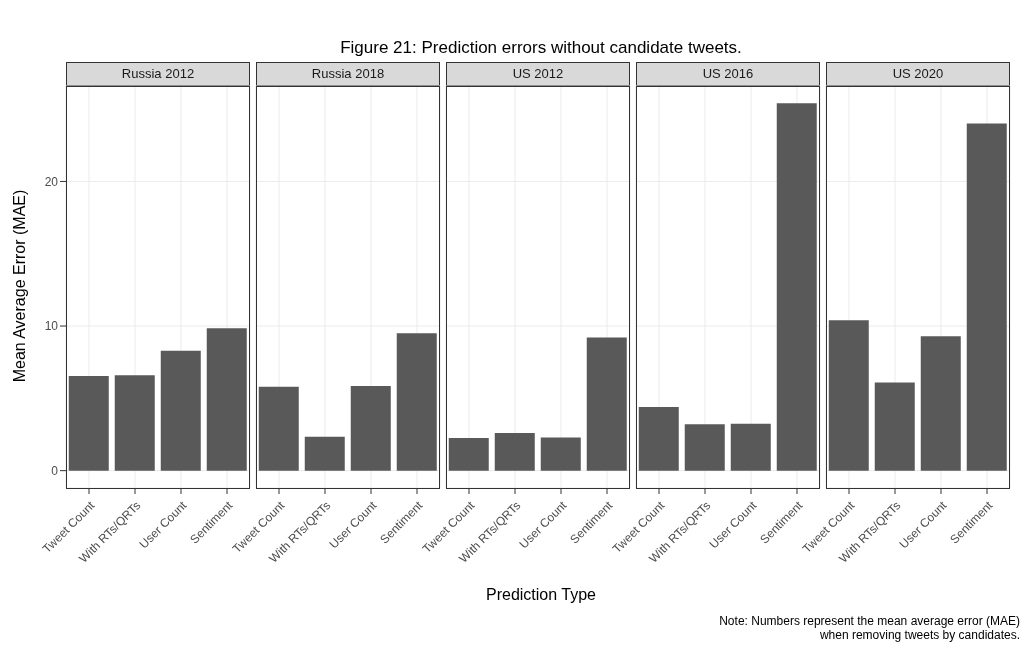 Image resolution: width=1032 pixels, height=649 pixels. I want to click on x-axis-title: Prediction Type, so click(541, 595).